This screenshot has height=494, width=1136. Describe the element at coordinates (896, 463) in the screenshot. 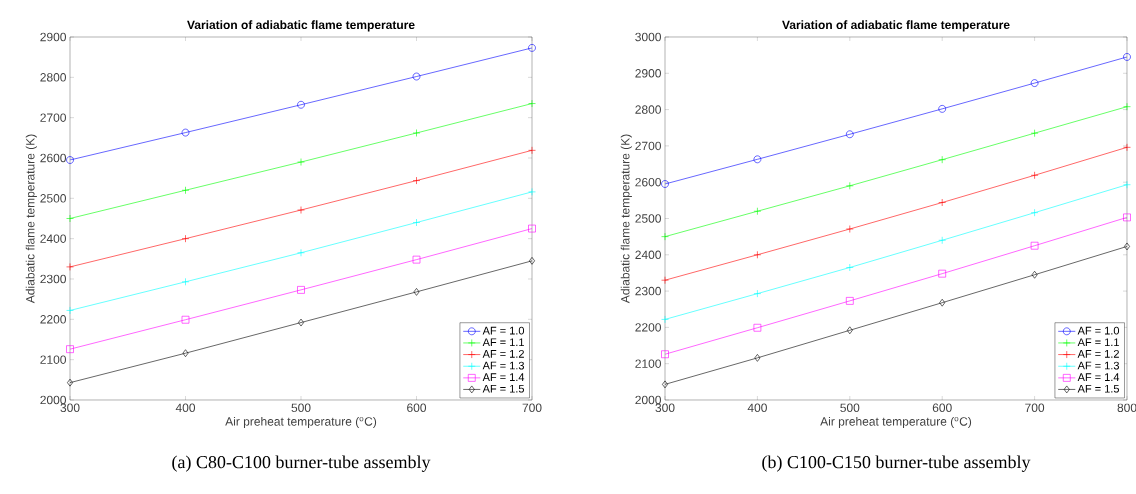

I see `text: (b) C100-C150 burner-tube assembly` at that location.